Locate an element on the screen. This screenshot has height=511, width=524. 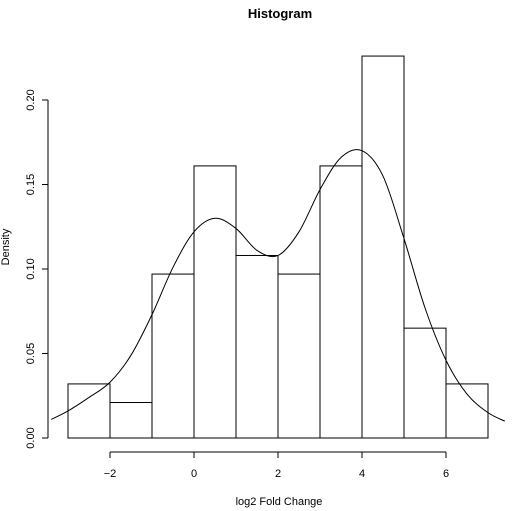
x-tick-label: 0 is located at coordinates (194, 474).